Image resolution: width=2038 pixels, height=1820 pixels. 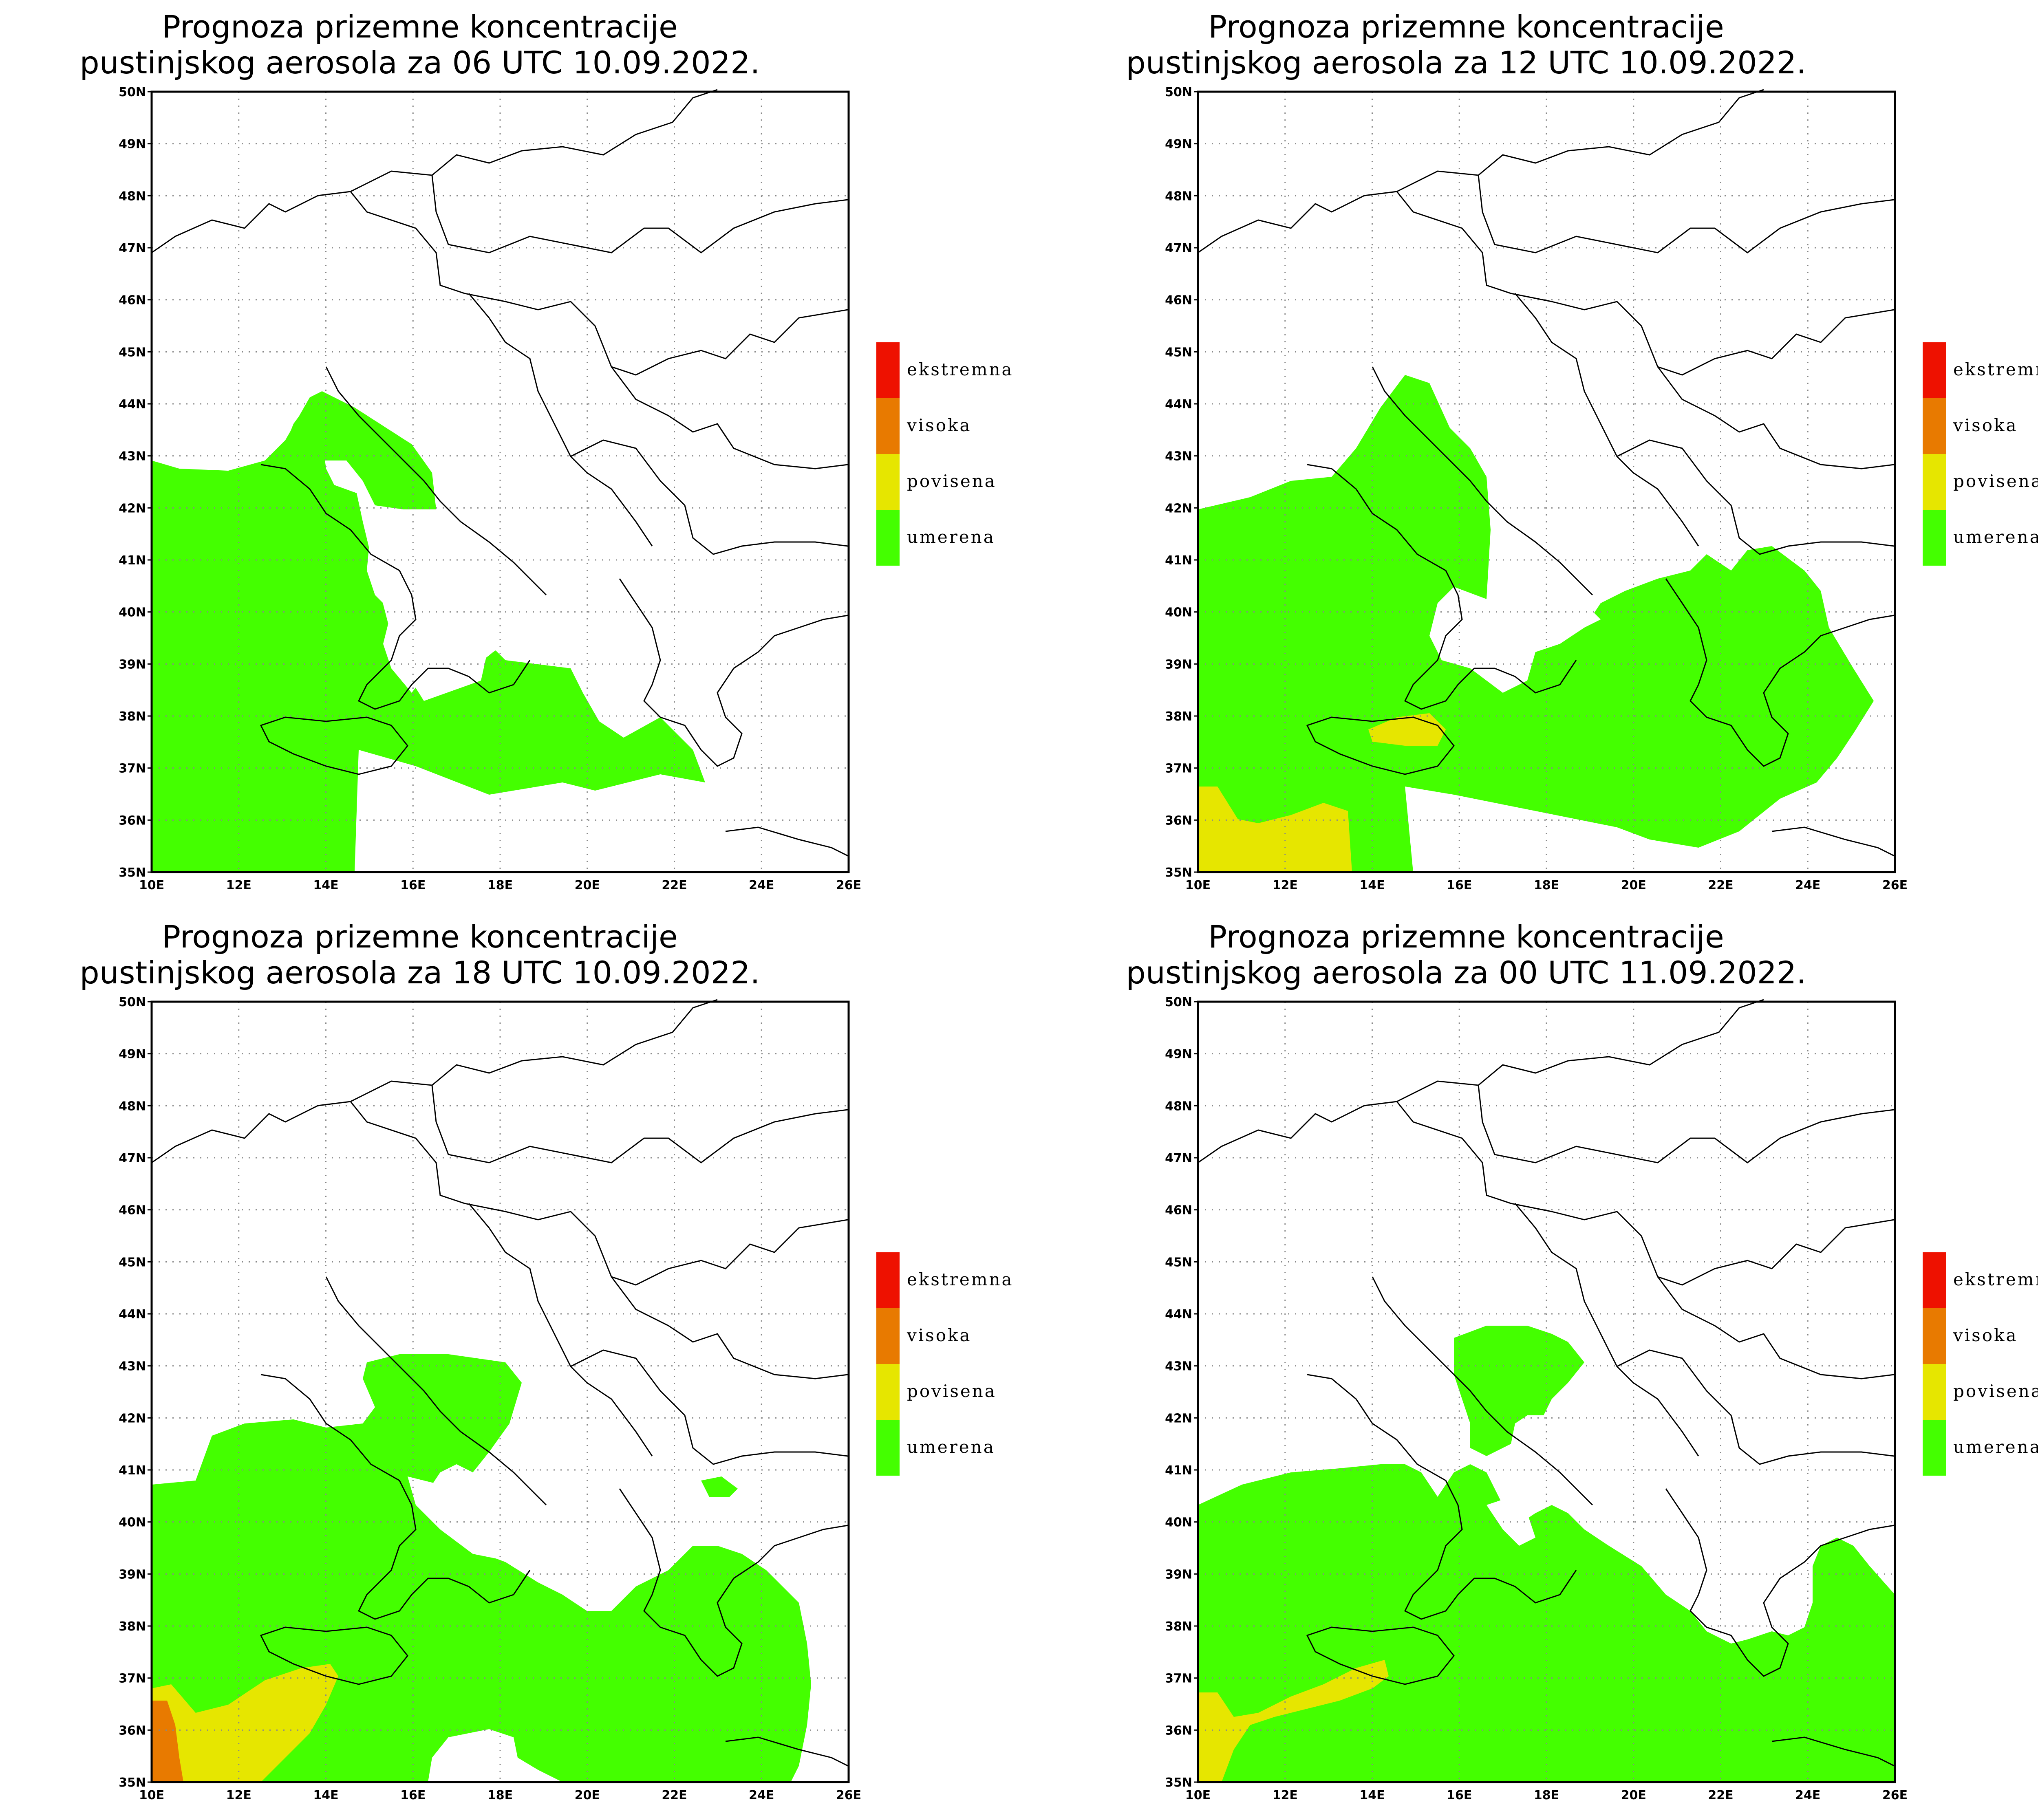 What do you see at coordinates (132, 1211) in the screenshot?
I see `lat-tick-label: 46N` at bounding box center [132, 1211].